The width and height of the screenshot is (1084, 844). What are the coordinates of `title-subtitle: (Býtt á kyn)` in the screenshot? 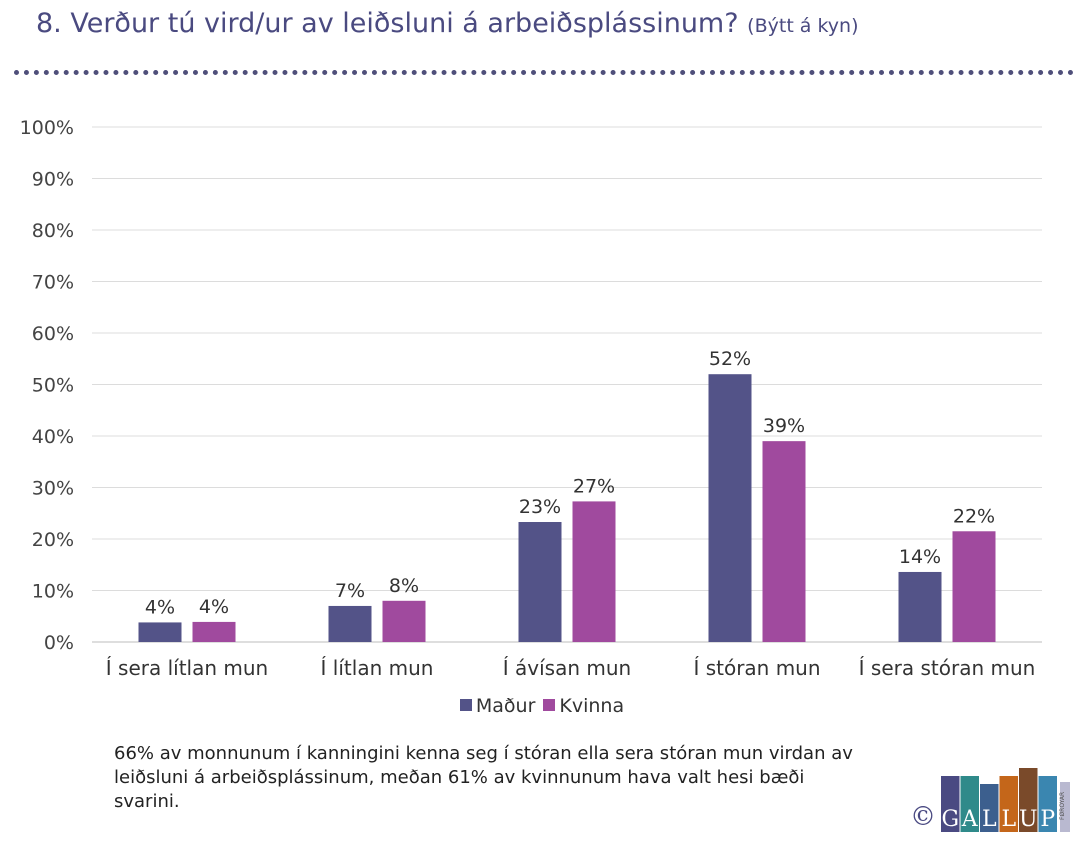 It's located at (803, 26).